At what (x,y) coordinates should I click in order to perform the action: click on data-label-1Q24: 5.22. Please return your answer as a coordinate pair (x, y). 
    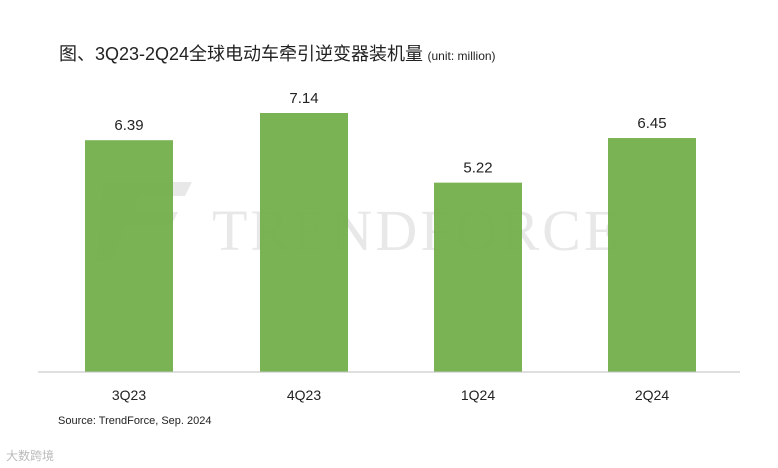
    Looking at the image, I should click on (477, 168).